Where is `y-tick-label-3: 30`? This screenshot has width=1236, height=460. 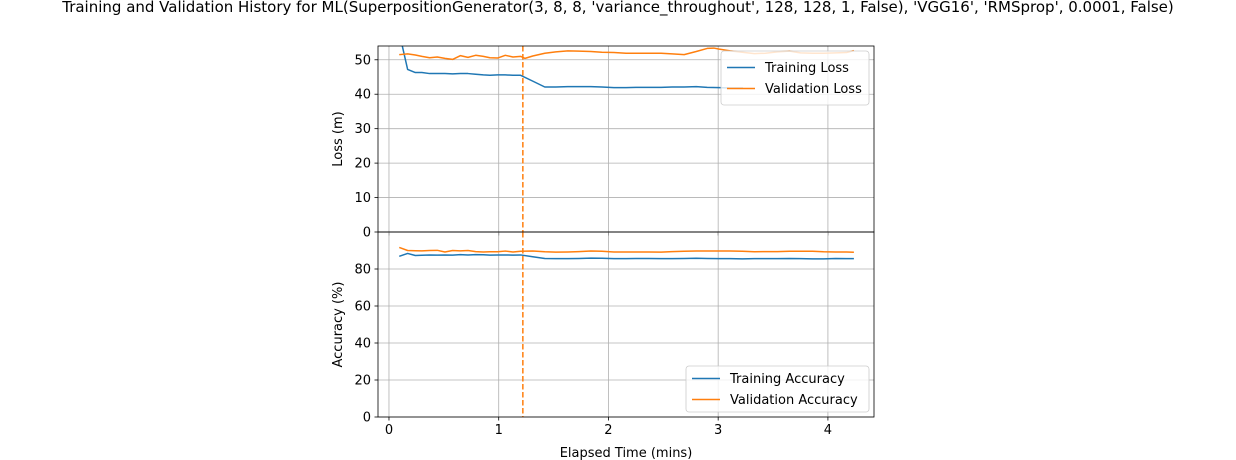 y-tick-label-3: 30 is located at coordinates (362, 129).